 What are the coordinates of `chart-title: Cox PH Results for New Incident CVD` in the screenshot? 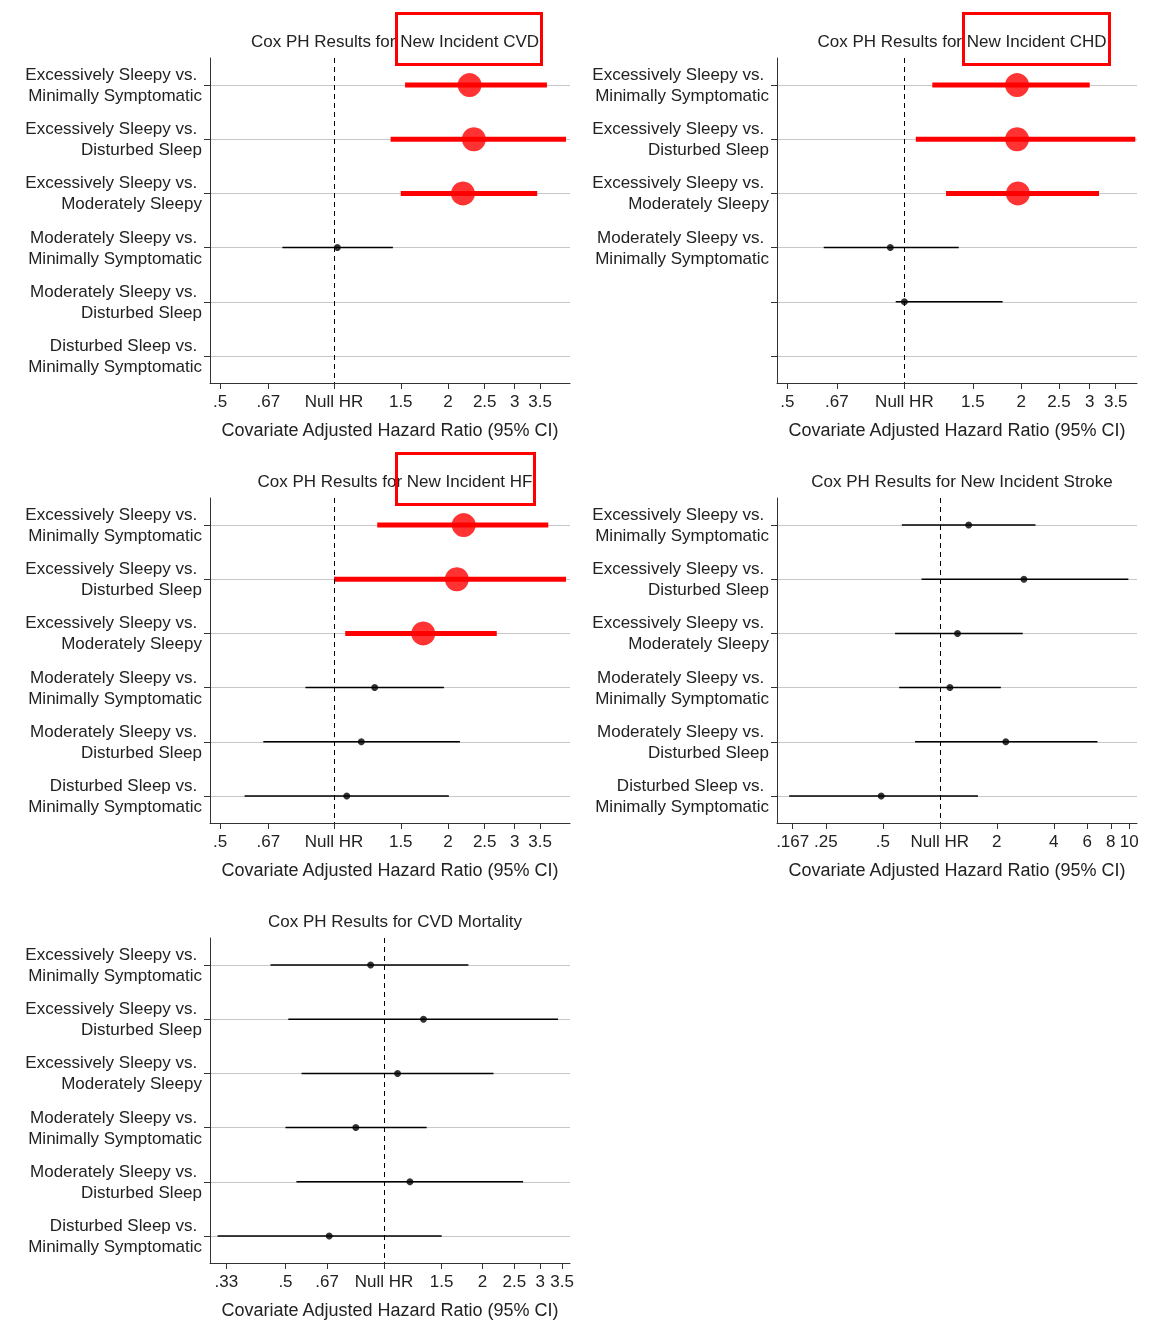 It's located at (395, 41).